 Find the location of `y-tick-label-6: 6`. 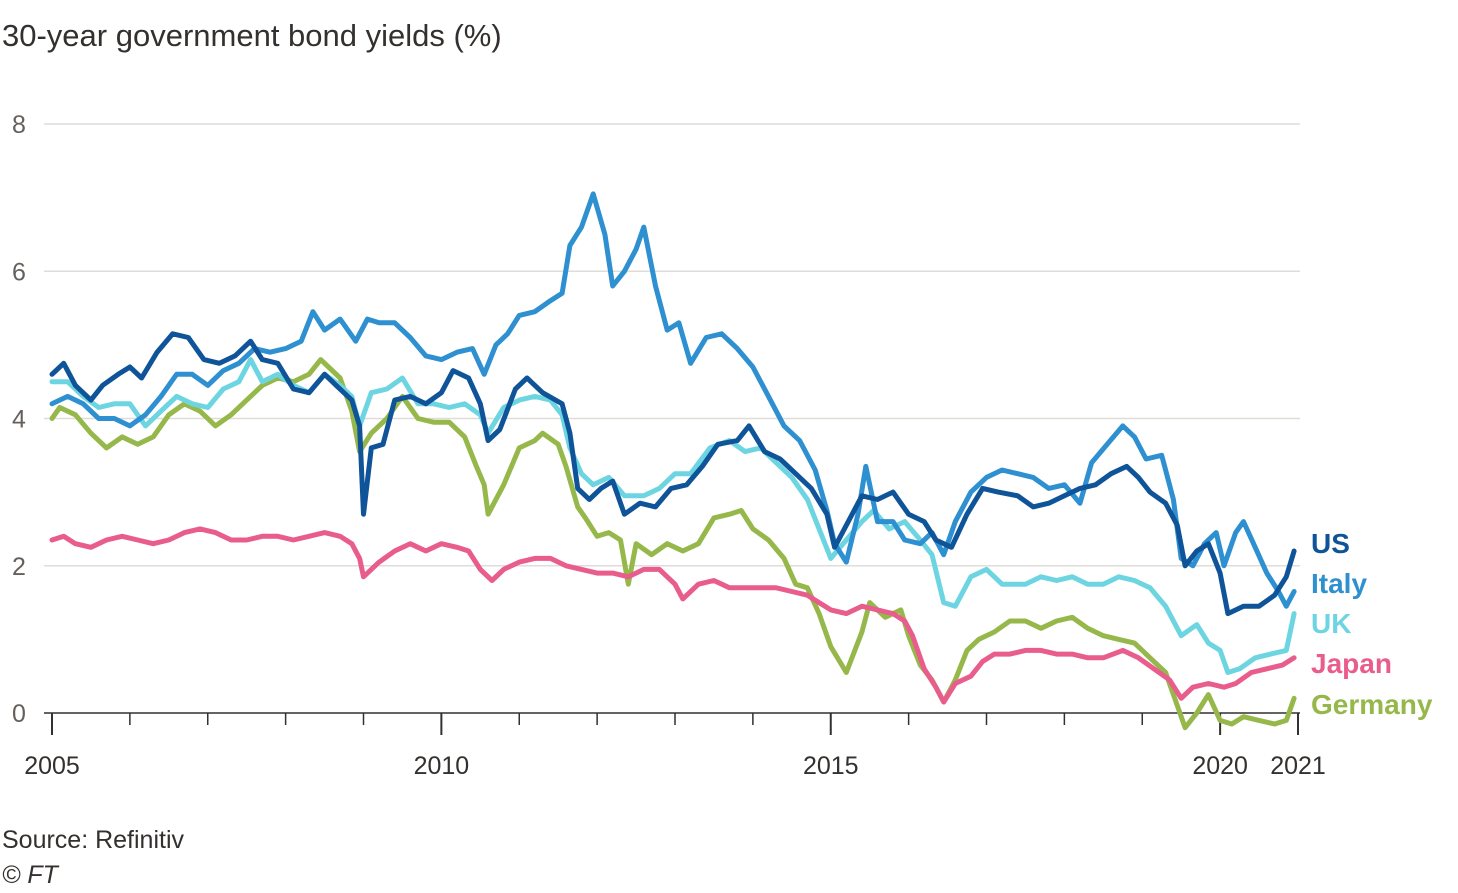

y-tick-label-6: 6 is located at coordinates (19, 272).